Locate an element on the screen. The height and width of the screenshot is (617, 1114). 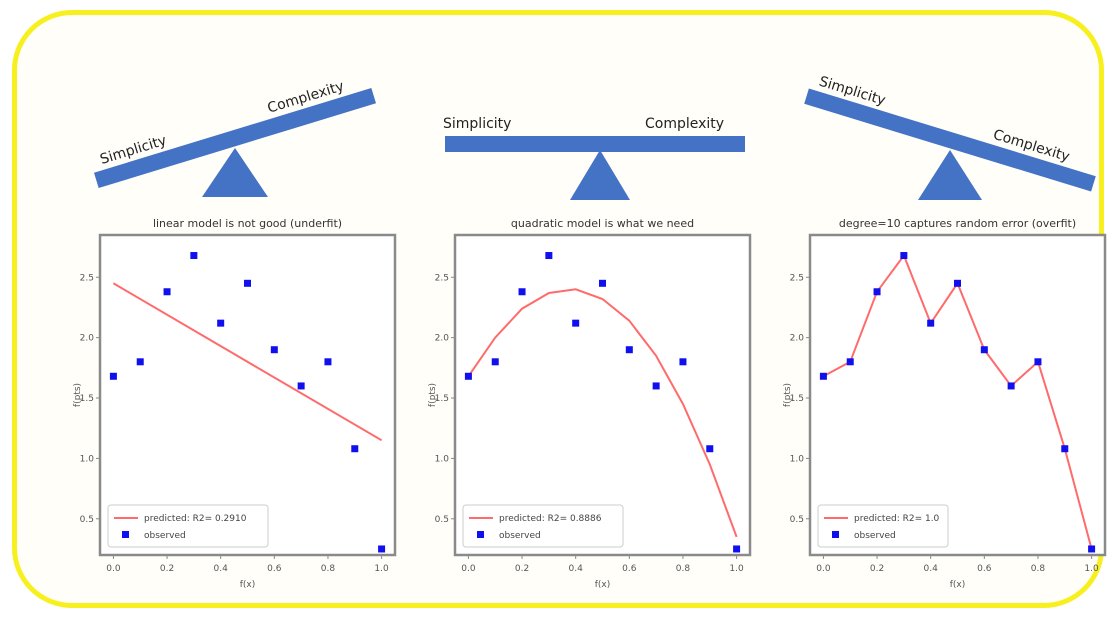
balance-overfit: Simplicity Complexity is located at coordinates (950, 137).